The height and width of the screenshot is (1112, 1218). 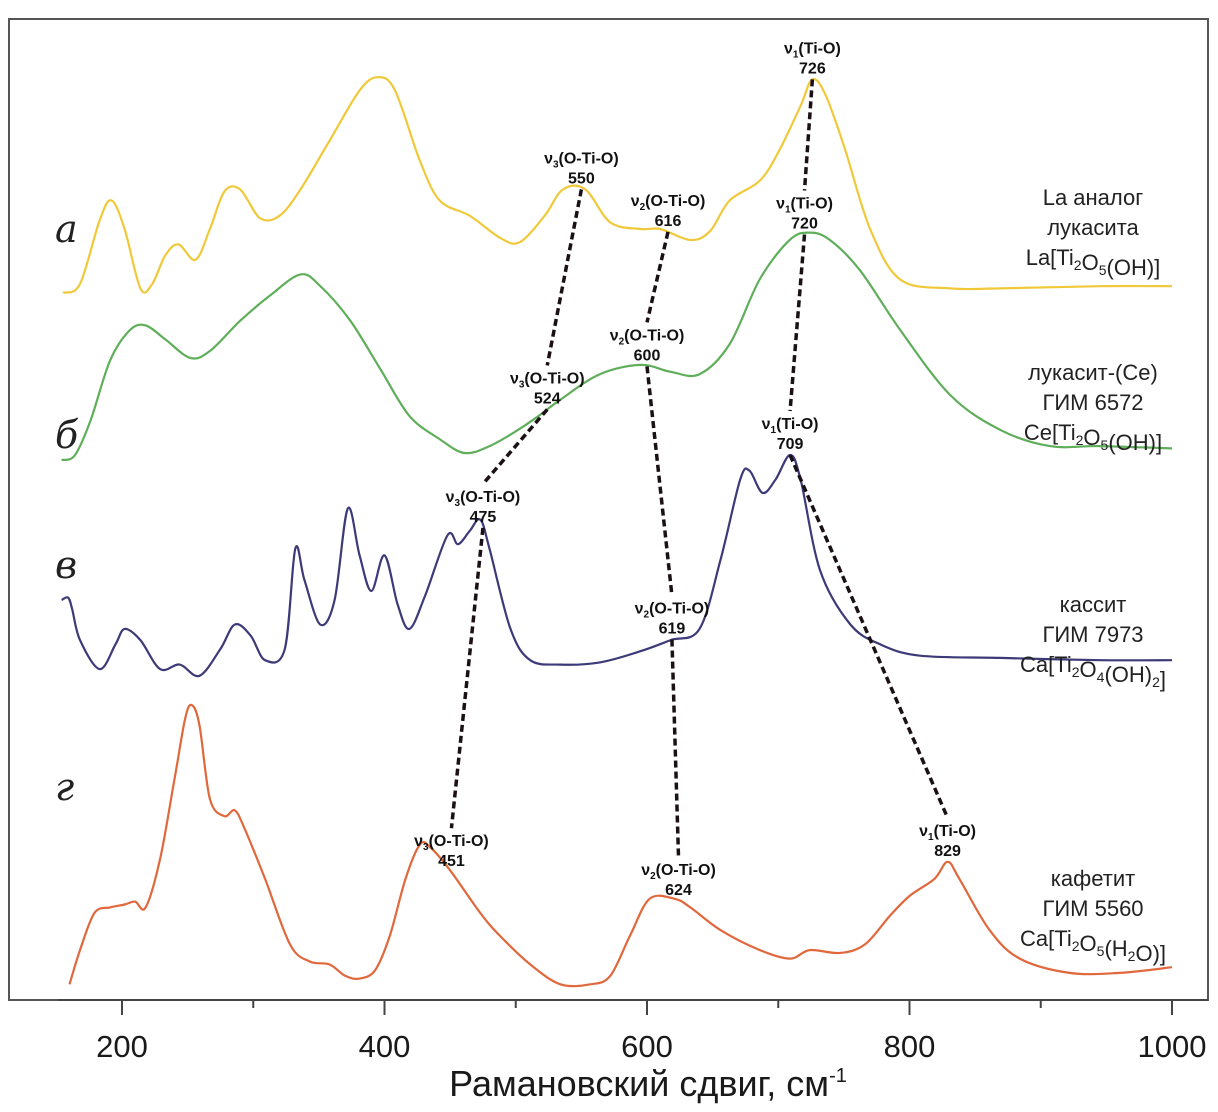 What do you see at coordinates (1092, 402) in the screenshot?
I see `sample-label-line: ГИМ 6572` at bounding box center [1092, 402].